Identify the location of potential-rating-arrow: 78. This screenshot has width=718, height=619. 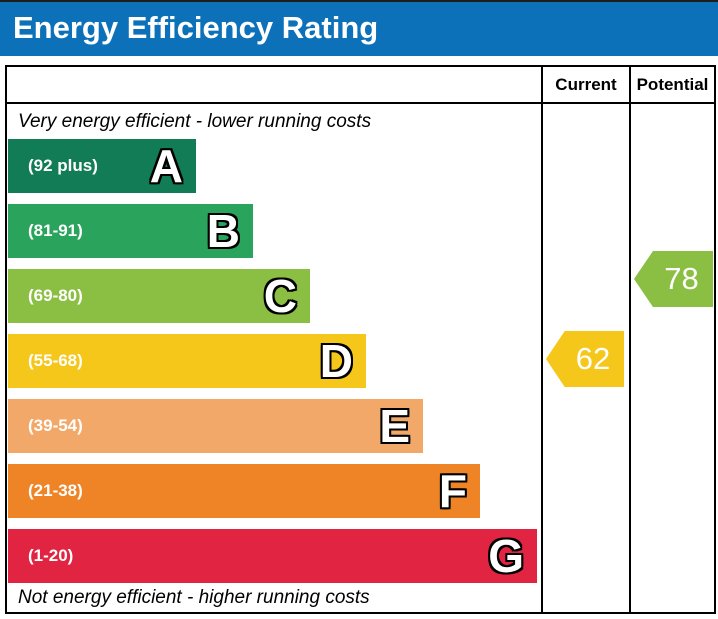
(673, 279).